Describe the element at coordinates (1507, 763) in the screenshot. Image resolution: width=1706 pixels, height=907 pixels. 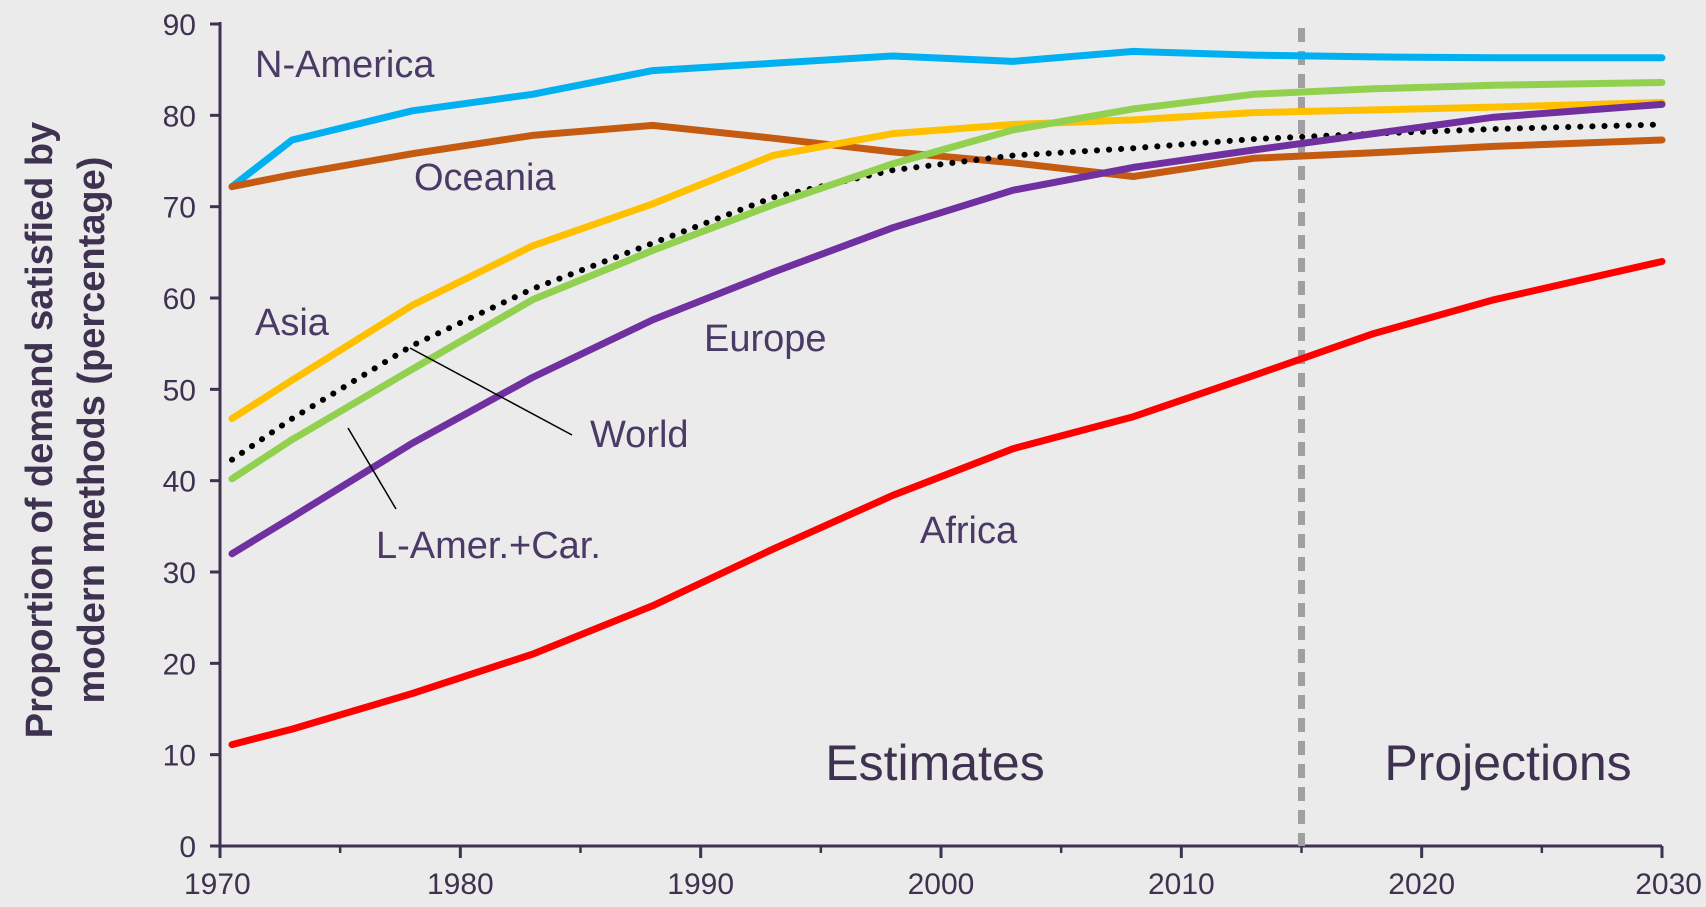
I see `projections-label: Projections` at that location.